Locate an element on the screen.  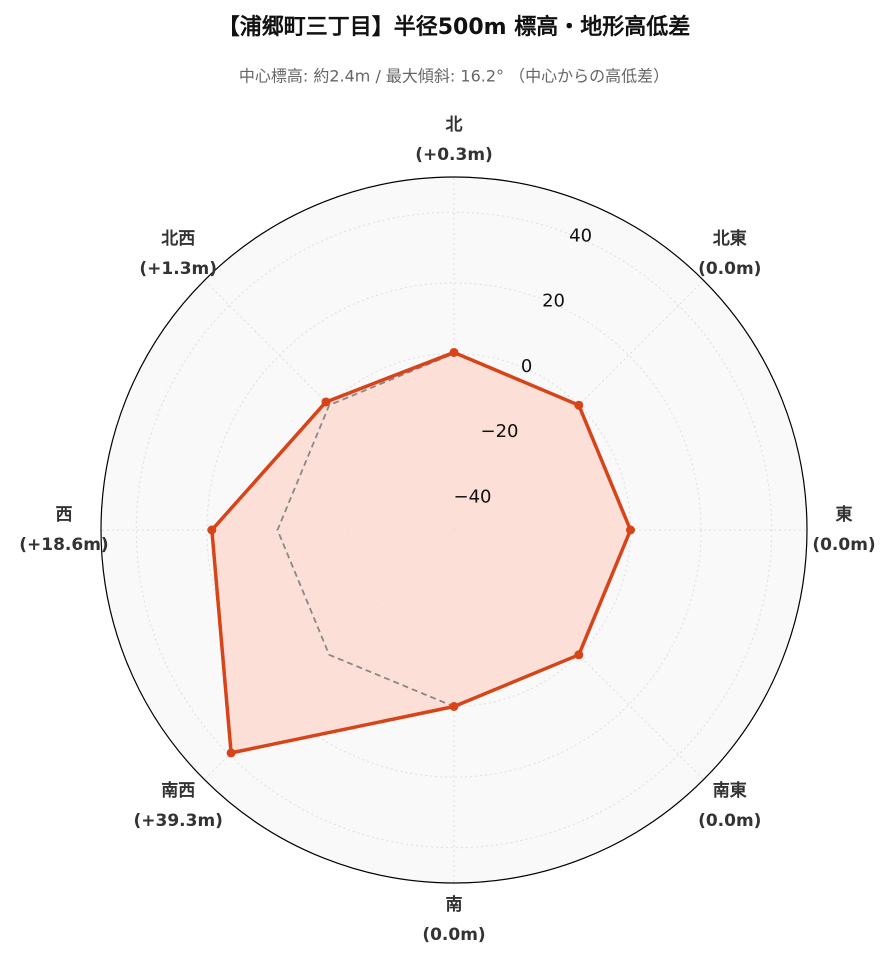
category-label: 北 is located at coordinates (454, 125).